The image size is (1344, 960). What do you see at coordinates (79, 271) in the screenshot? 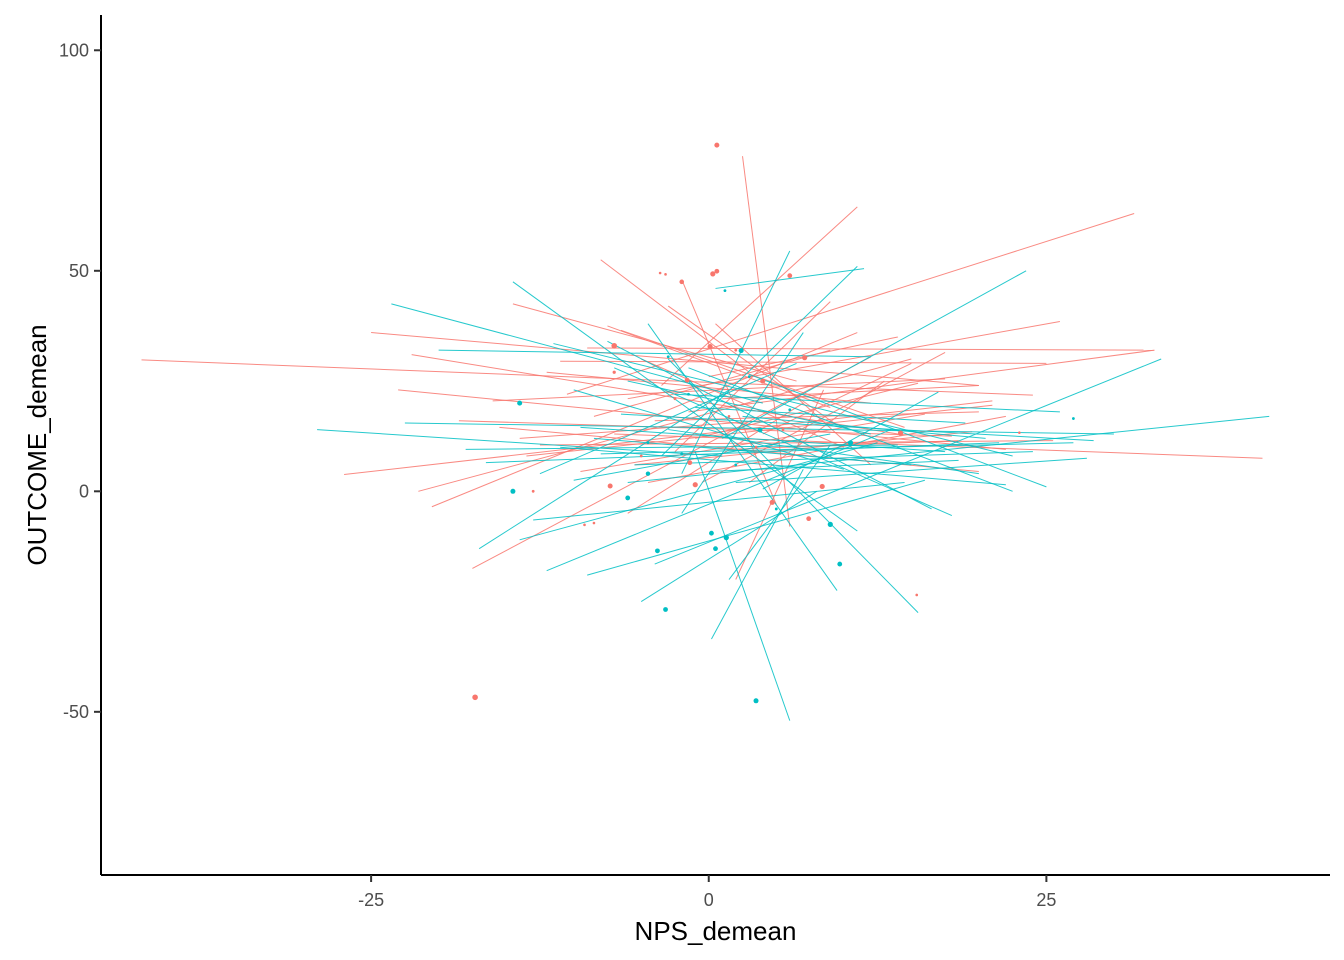
I see `y-tick-label: 50` at bounding box center [79, 271].